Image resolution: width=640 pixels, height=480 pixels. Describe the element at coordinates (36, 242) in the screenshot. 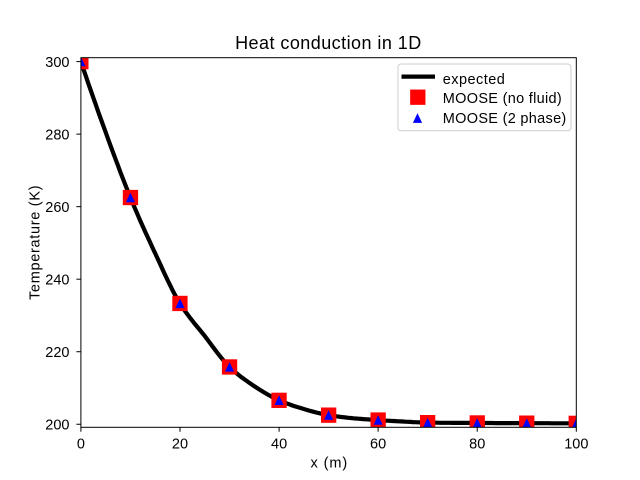

I see `svg-text: Temperature (K)` at that location.